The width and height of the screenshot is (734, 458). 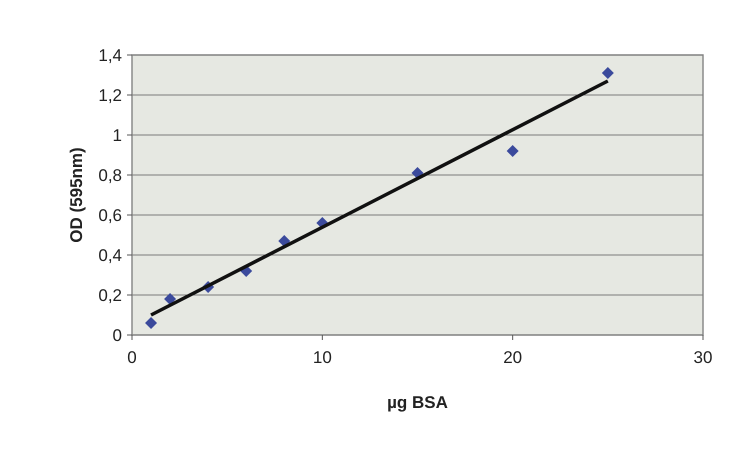 What do you see at coordinates (76, 195) in the screenshot?
I see `y-axis-title: OD (595nm)` at bounding box center [76, 195].